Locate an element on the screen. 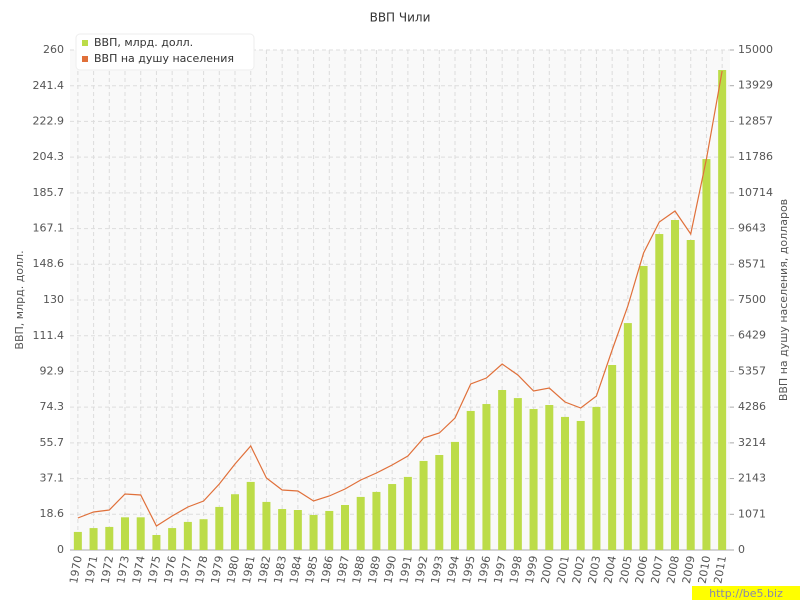 The width and height of the screenshot is (800, 600). x-tick-label: 2003 is located at coordinates (595, 570).